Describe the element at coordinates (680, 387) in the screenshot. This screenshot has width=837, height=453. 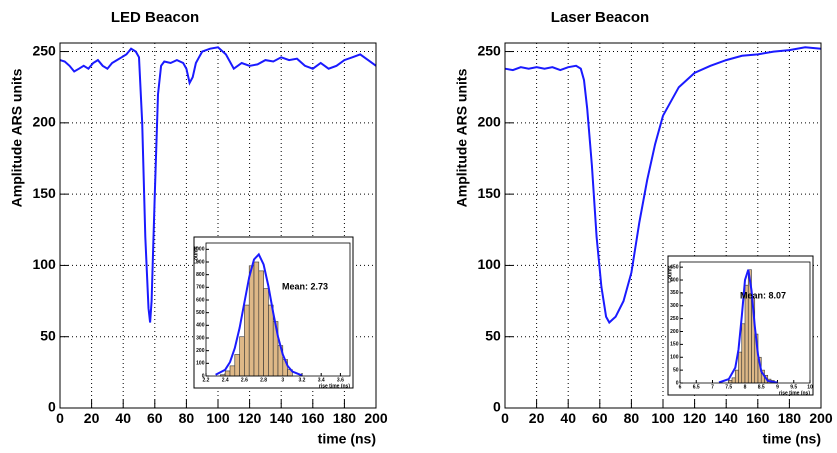
I see `x-tick-label: 6` at that location.